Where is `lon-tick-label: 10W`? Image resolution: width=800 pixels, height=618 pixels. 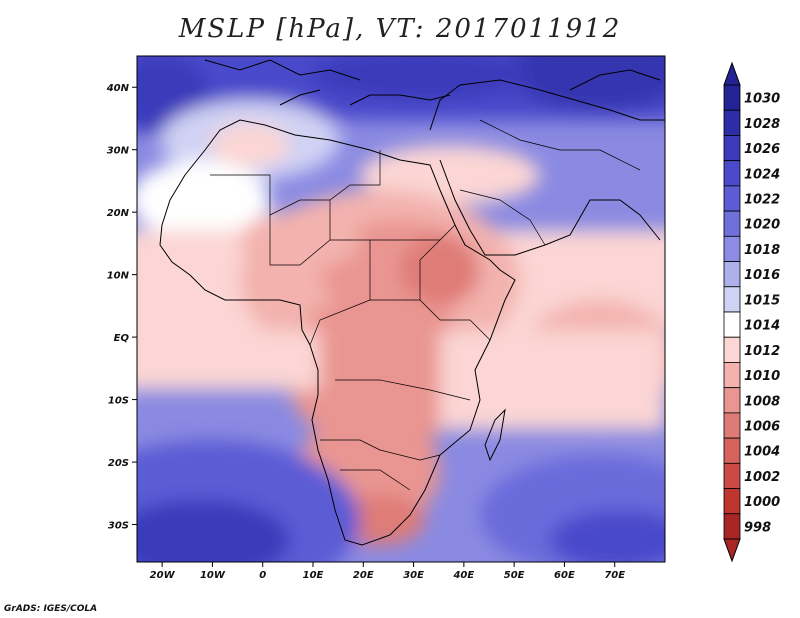
lon-tick-label: 10W is located at coordinates (213, 575).